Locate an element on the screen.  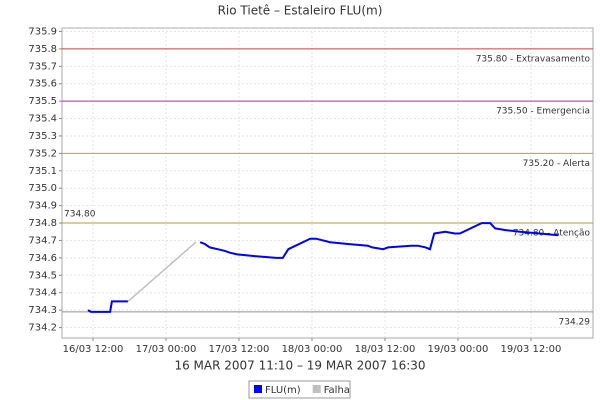
chart-title: Rio Tietê – Estaleiro FLU(m) is located at coordinates (300, 11).